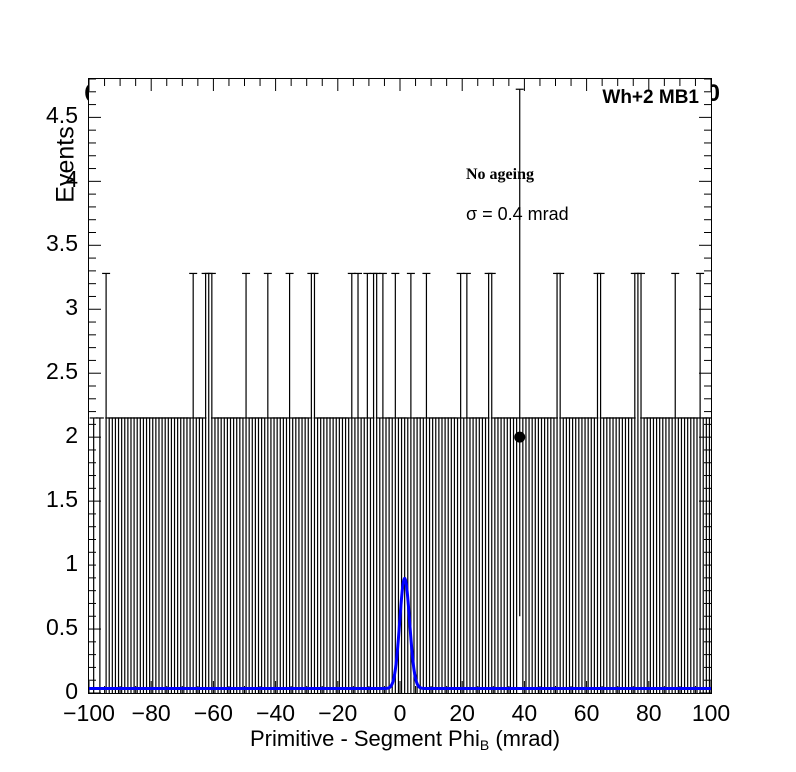 The width and height of the screenshot is (796, 772). What do you see at coordinates (62, 499) in the screenshot?
I see `y-tick-label: 1.5` at bounding box center [62, 499].